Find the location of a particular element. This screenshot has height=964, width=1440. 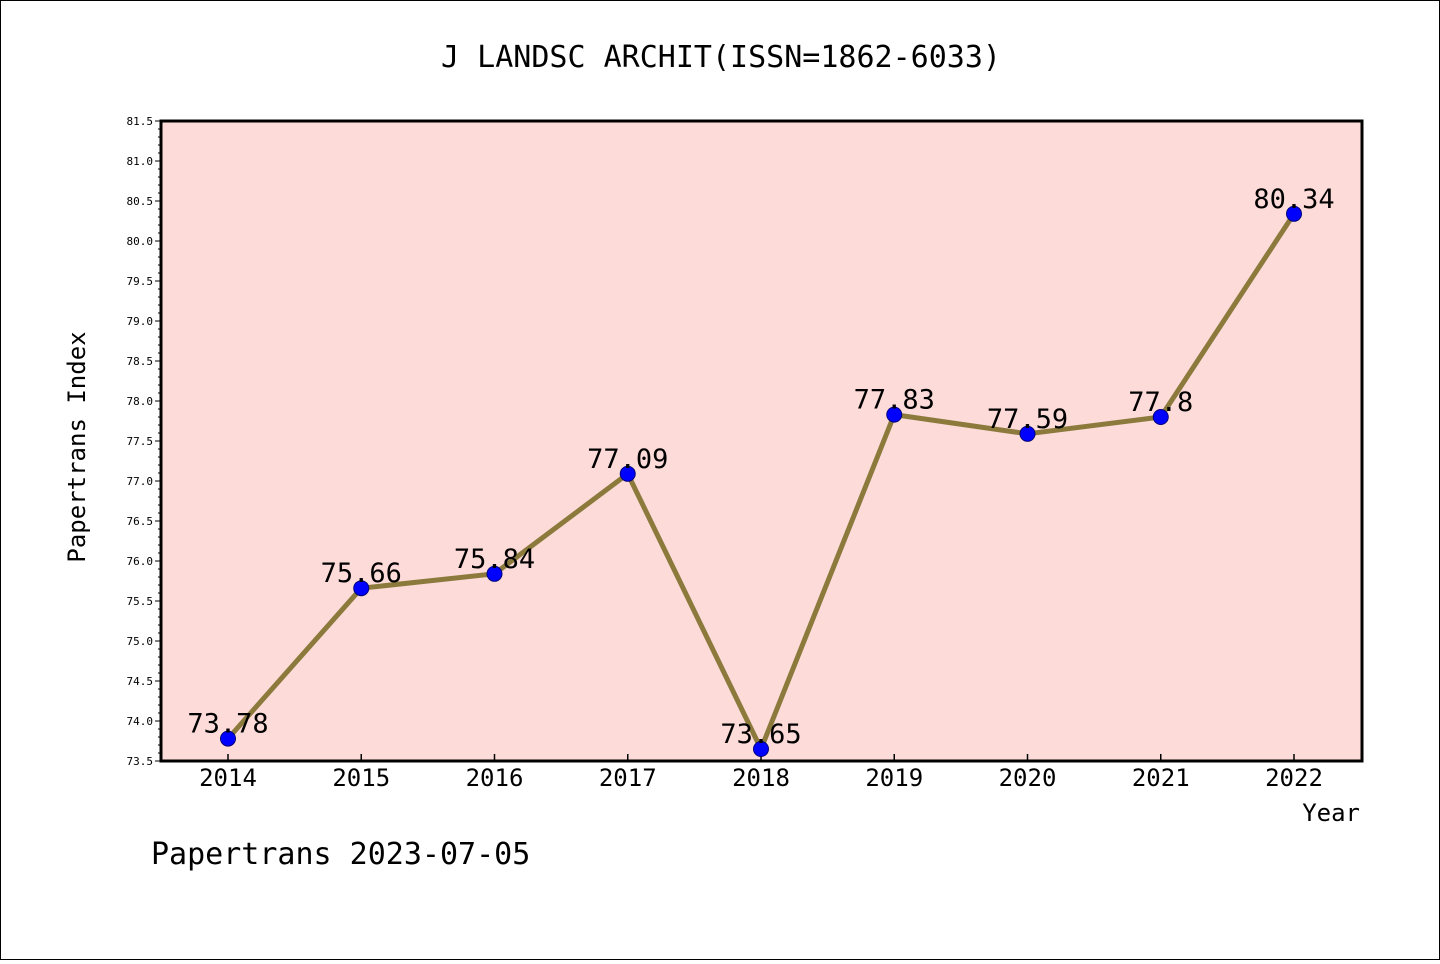

y-tick-label: 77.0 is located at coordinates (140, 481).